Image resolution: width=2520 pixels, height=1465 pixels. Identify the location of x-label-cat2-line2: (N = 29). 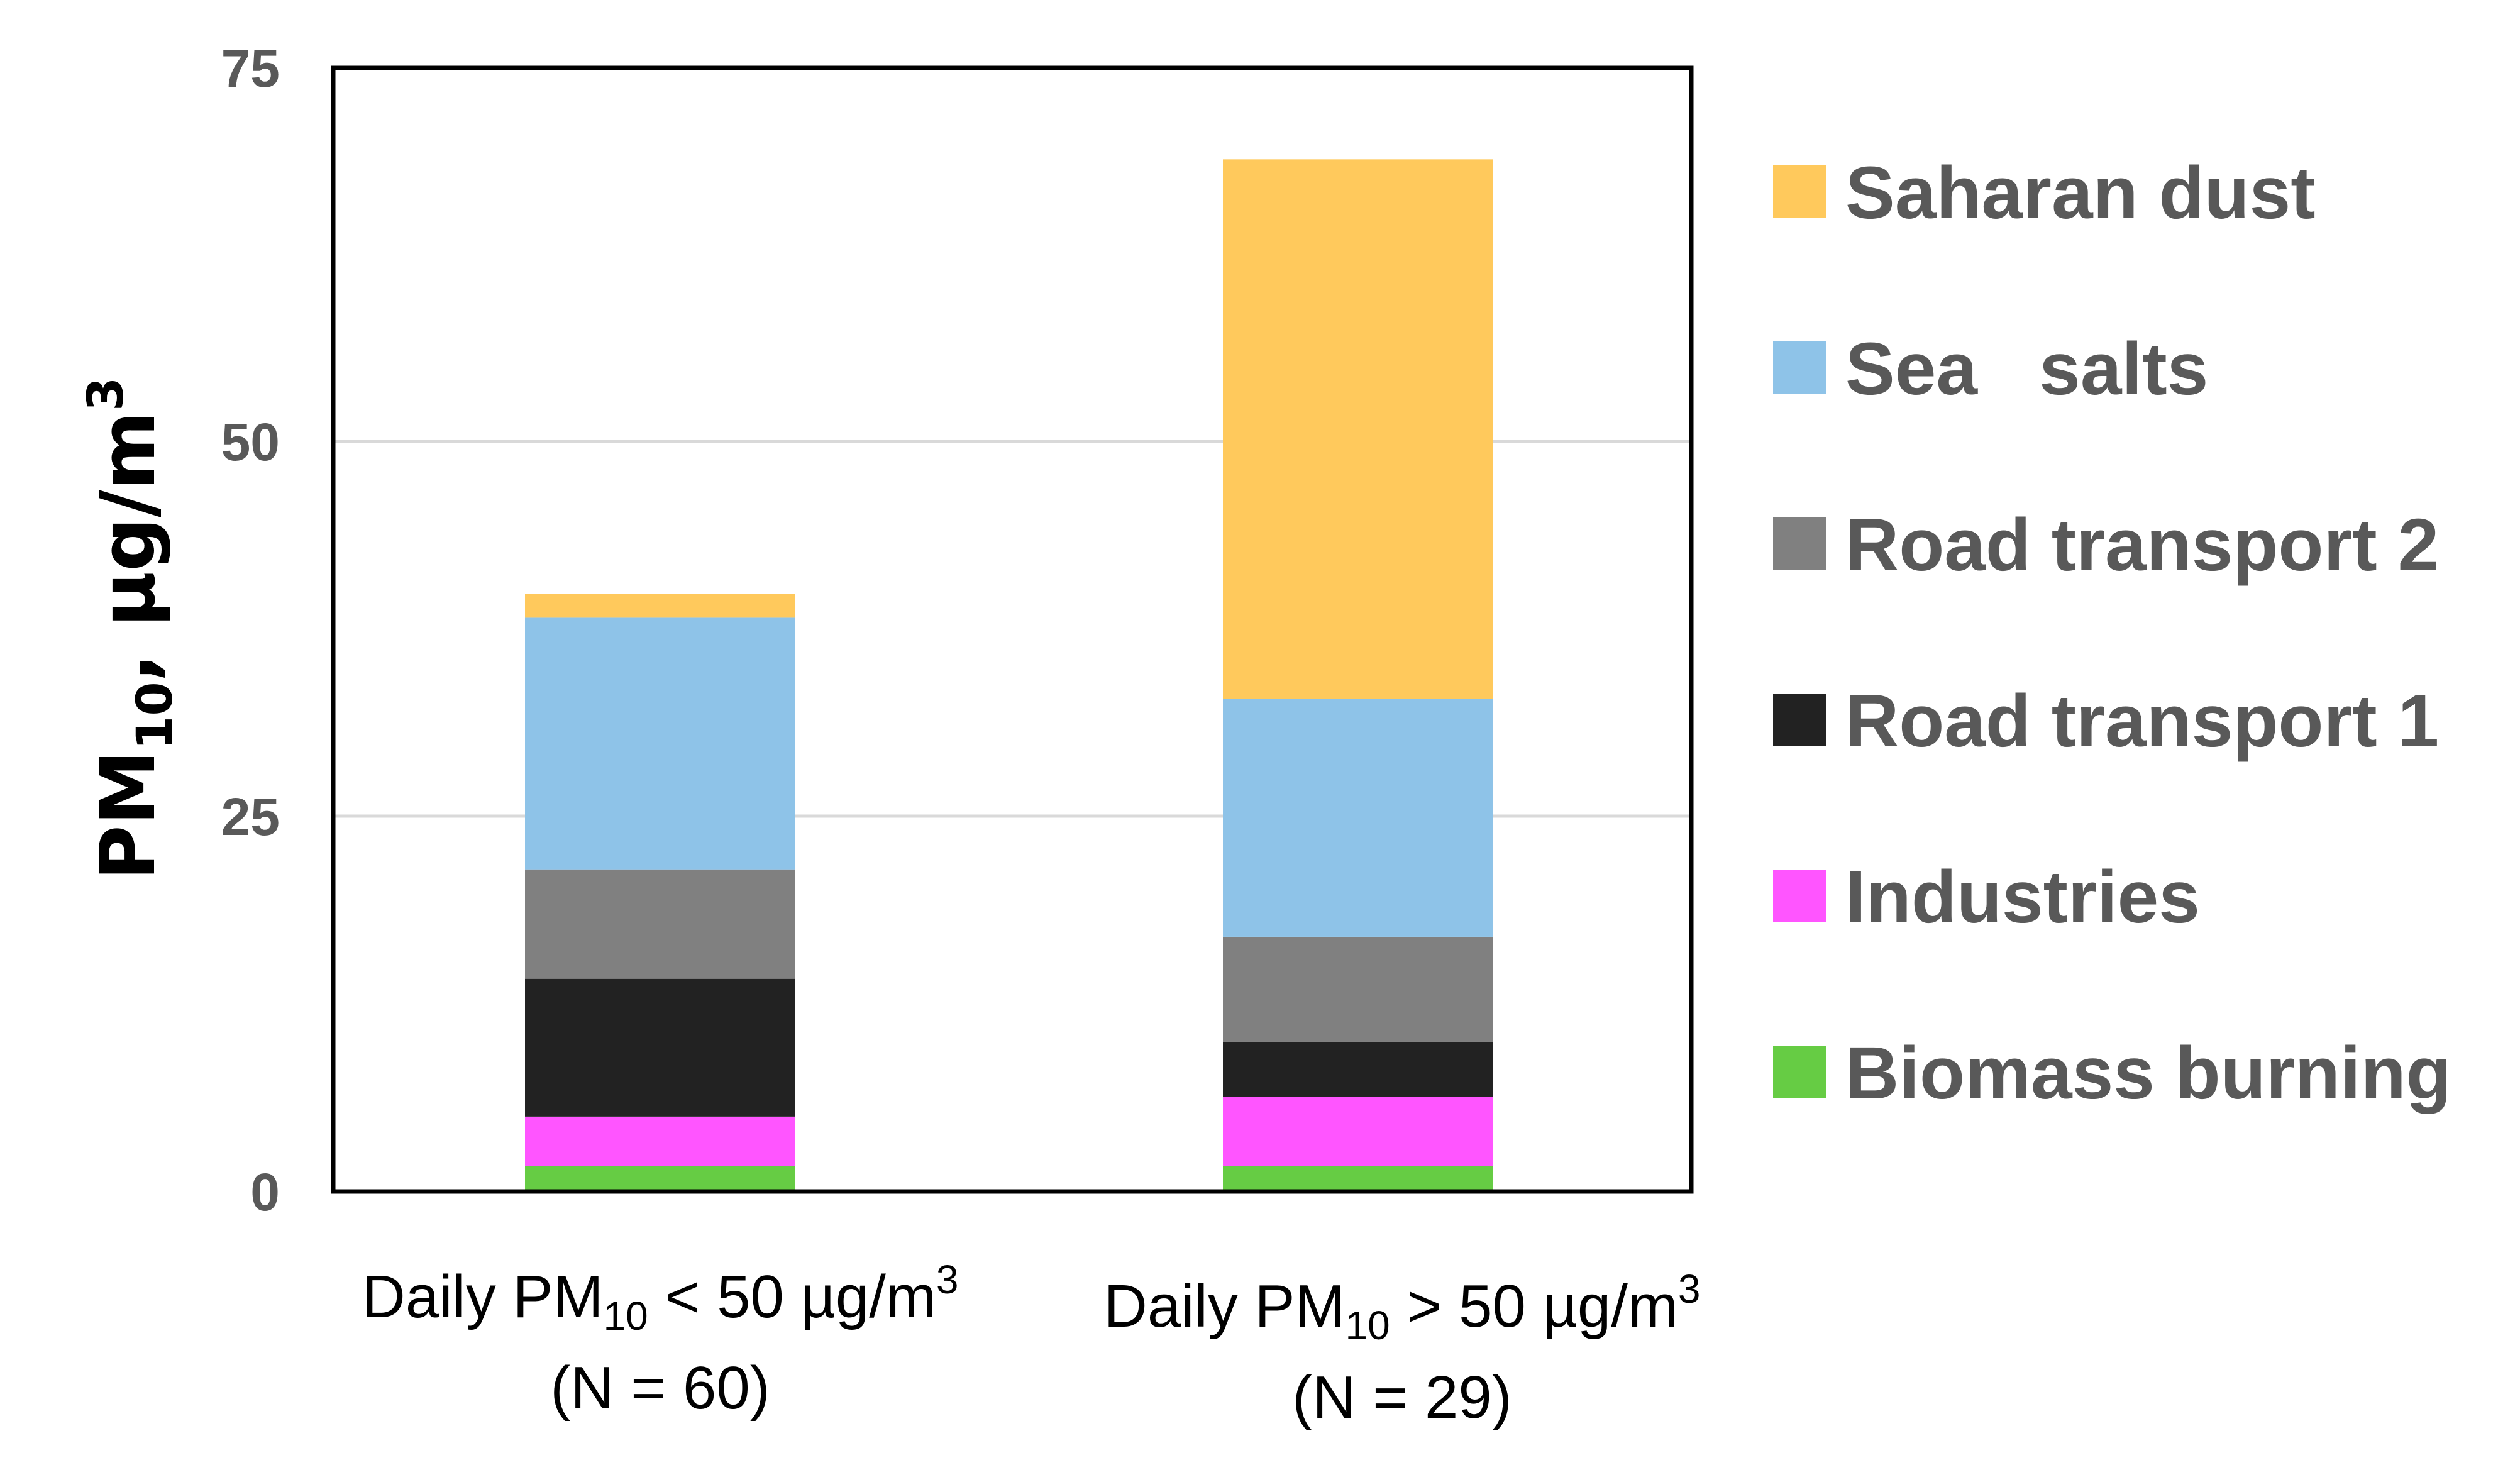
(1401, 1397).